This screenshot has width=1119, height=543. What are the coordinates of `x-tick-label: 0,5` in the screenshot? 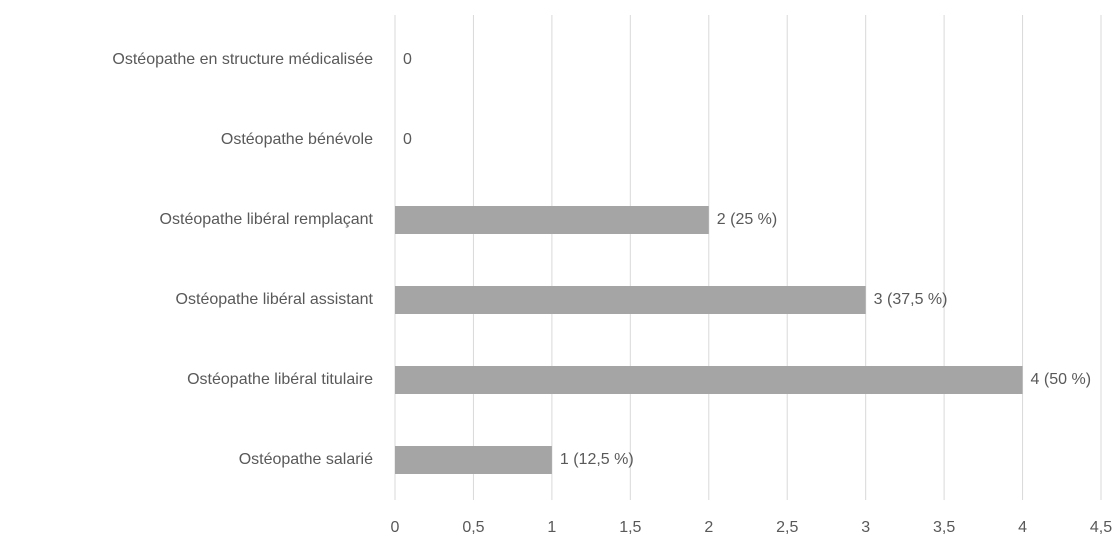 It's located at (473, 527).